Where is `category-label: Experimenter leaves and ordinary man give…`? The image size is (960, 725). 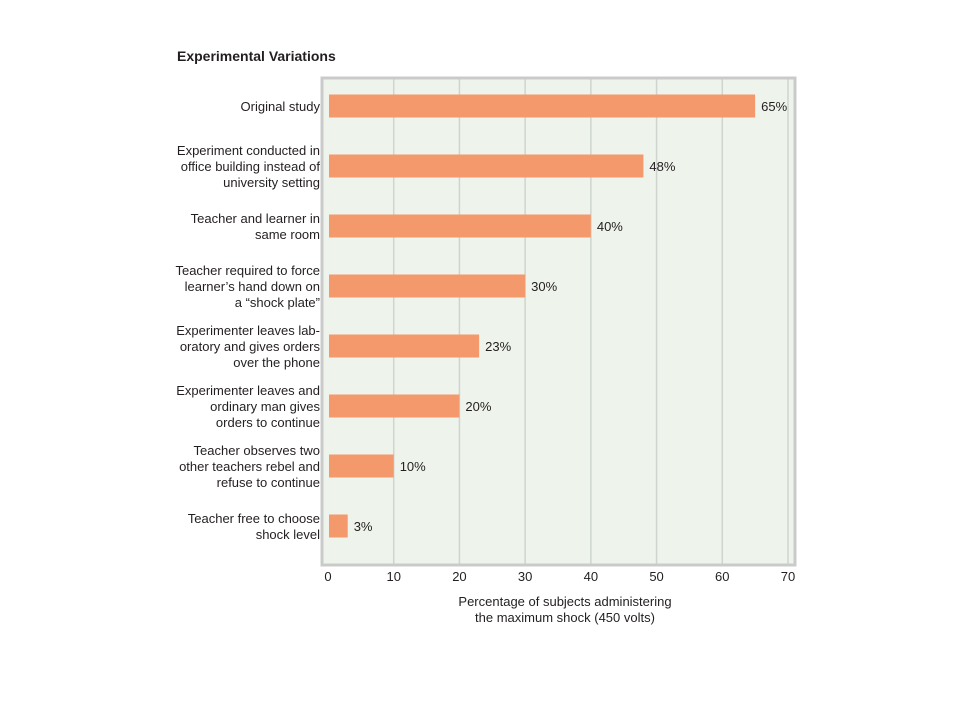 category-label: Experimenter leaves and ordinary man give… is located at coordinates (248, 406).